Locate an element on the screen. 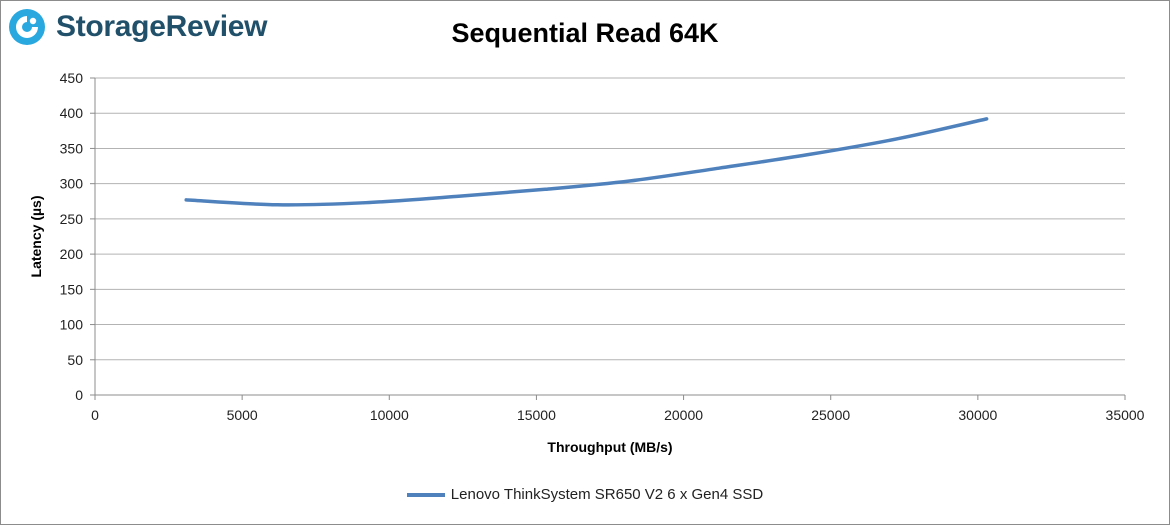  y-tick-label: 0 is located at coordinates (79, 395).